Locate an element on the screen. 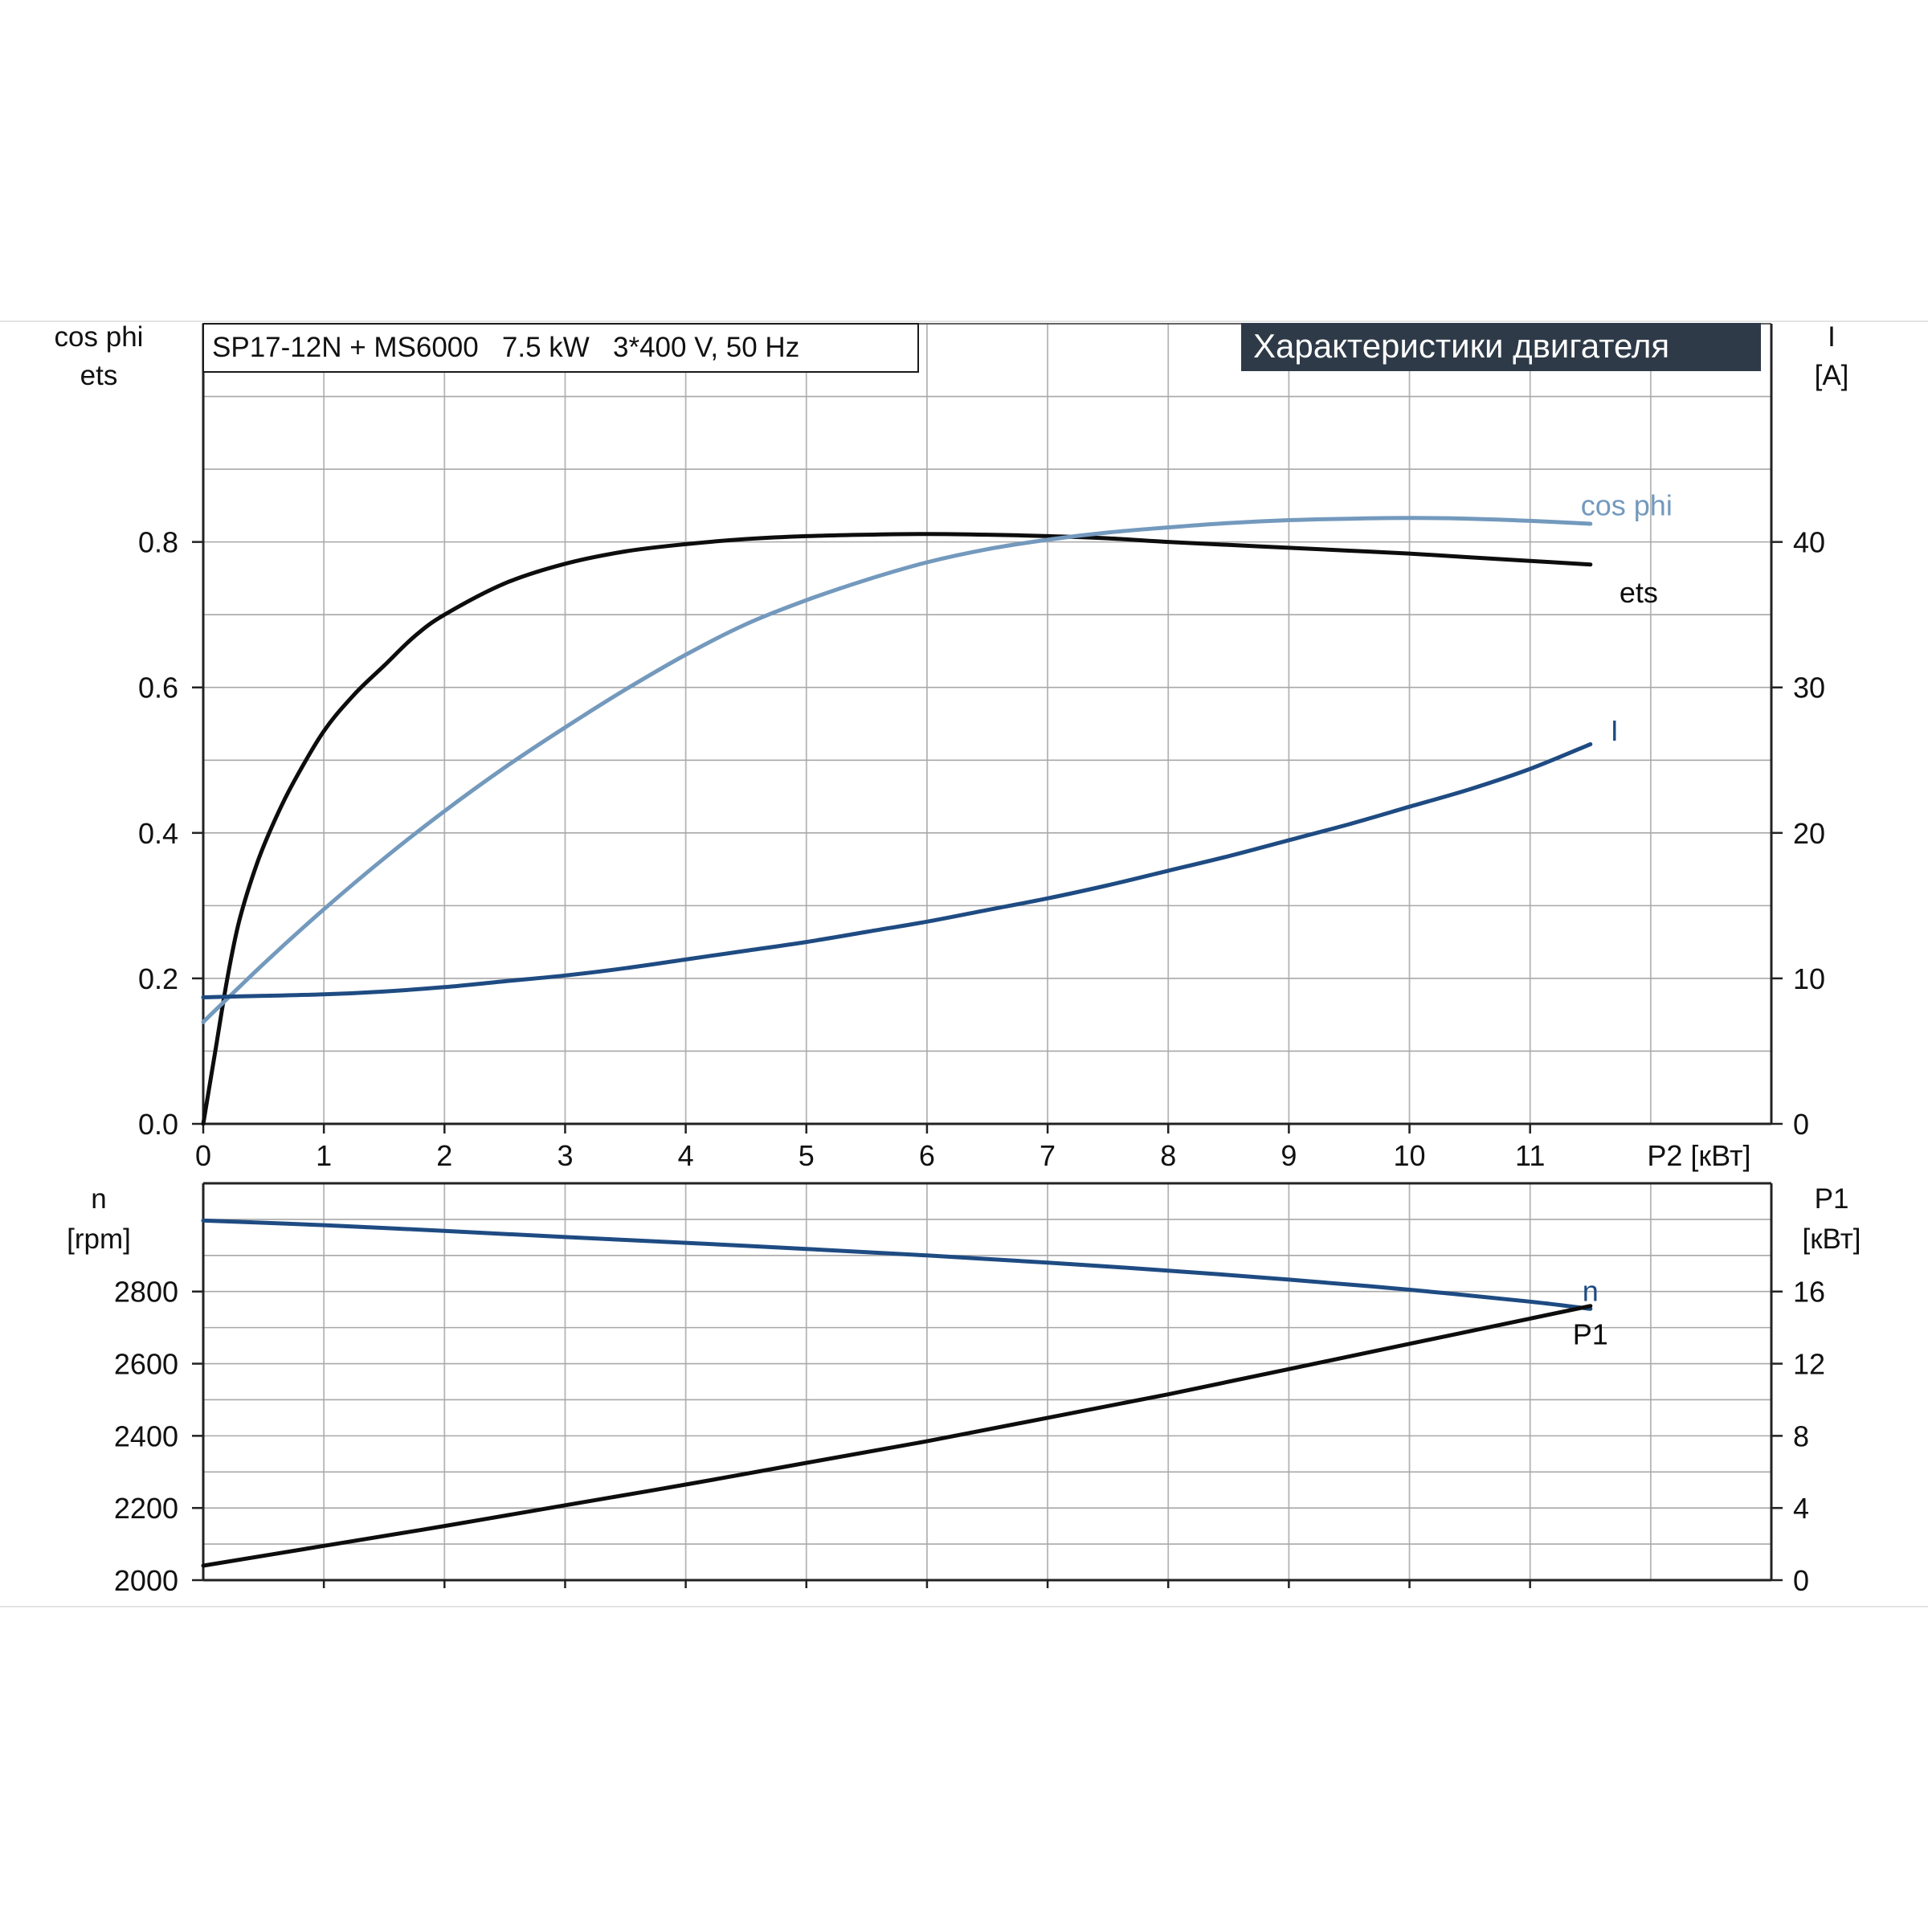  right-tick-label: 40 is located at coordinates (1809, 542).